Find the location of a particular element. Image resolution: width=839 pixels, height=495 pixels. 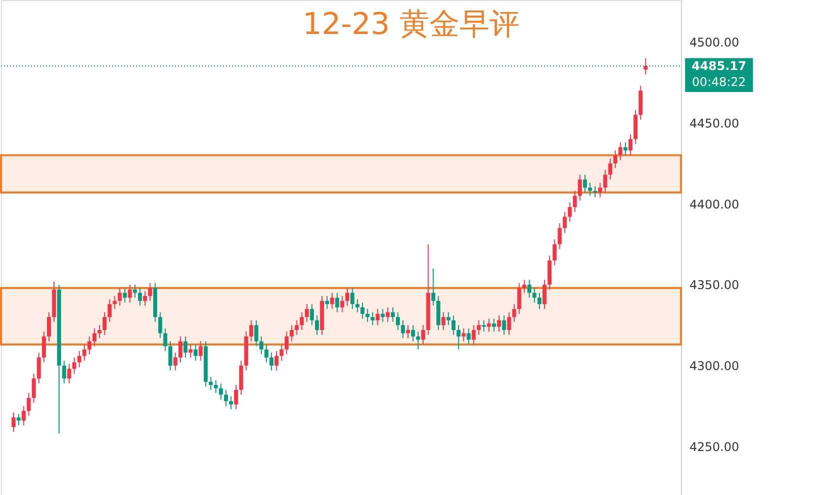

chart-title: 12-23 黄金早评 is located at coordinates (411, 24).